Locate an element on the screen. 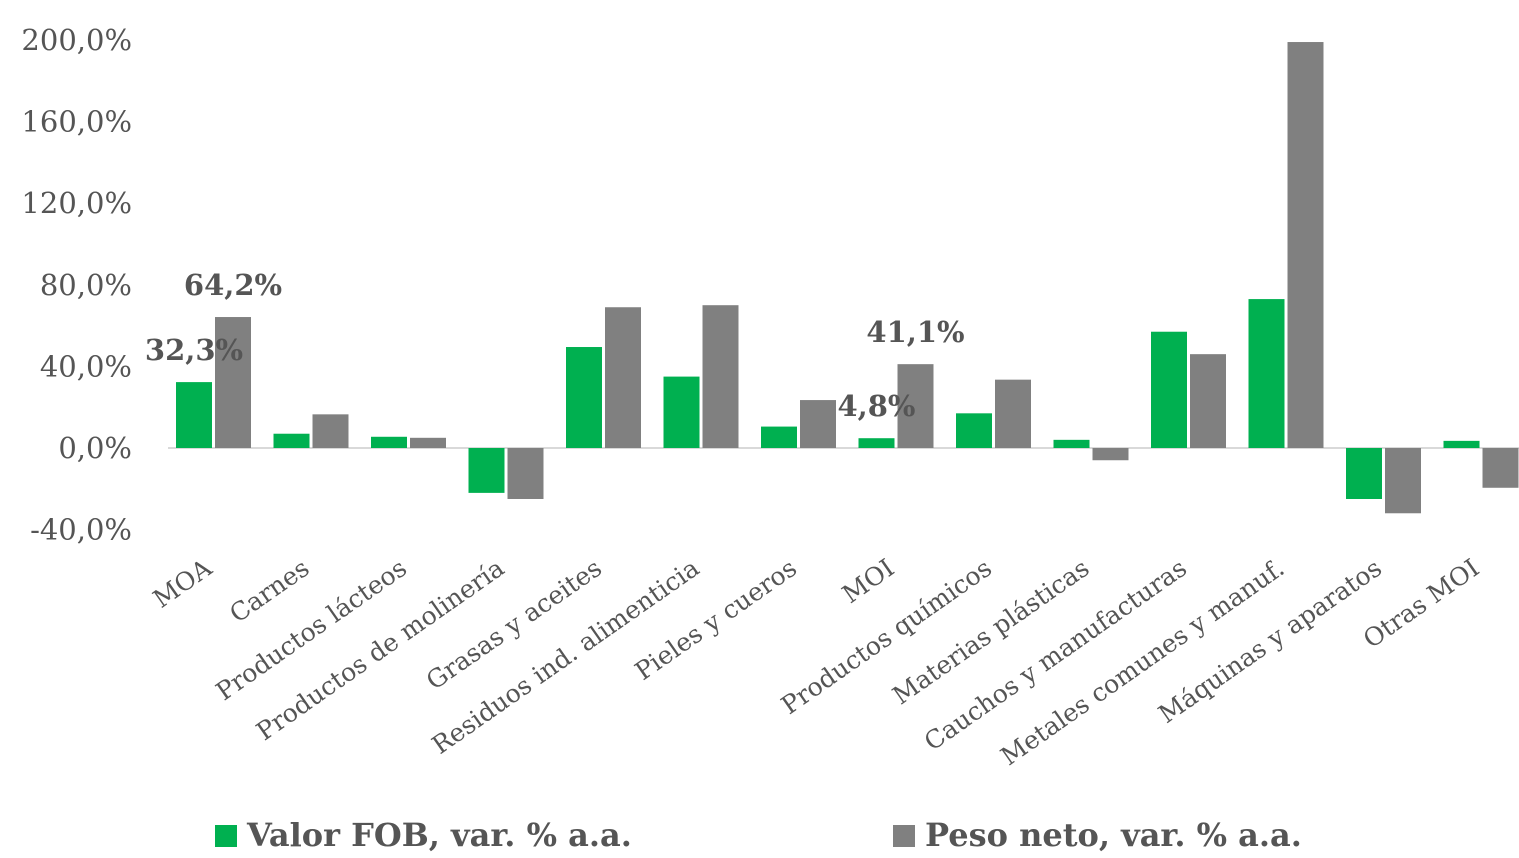  bar-peso-neto-otras-moi is located at coordinates (1500, 468).